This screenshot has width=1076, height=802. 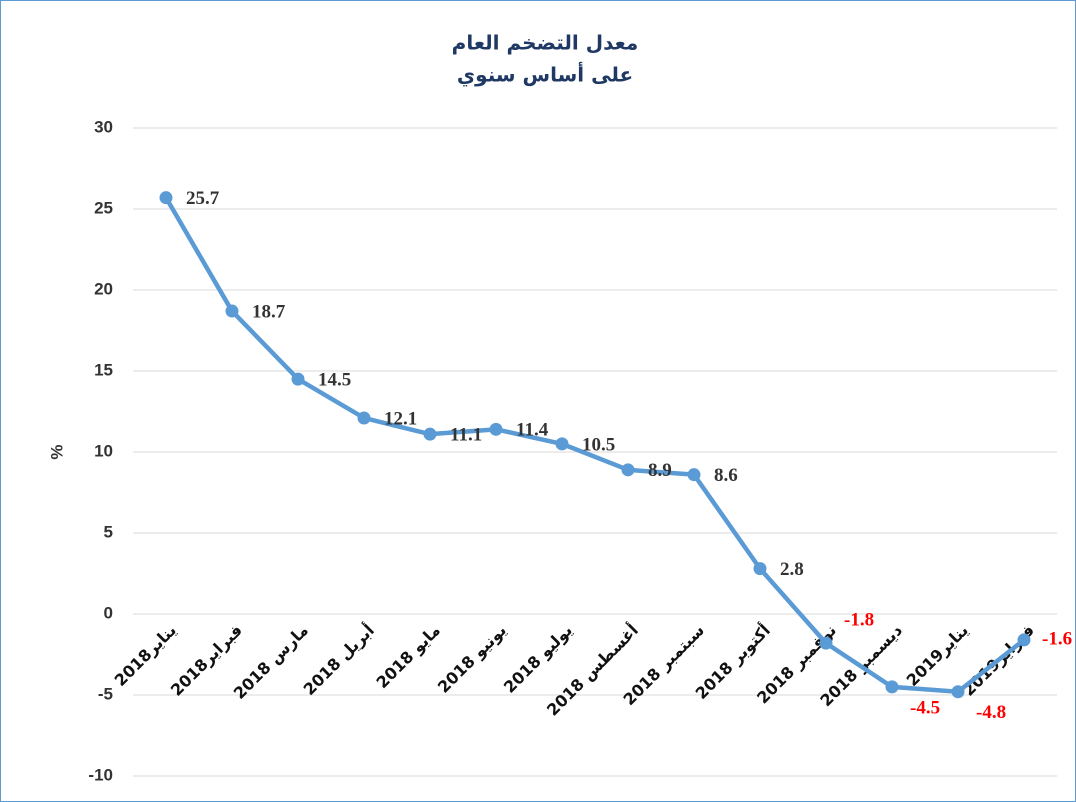 I want to click on y-tick-label: 0, so click(x=108, y=612).